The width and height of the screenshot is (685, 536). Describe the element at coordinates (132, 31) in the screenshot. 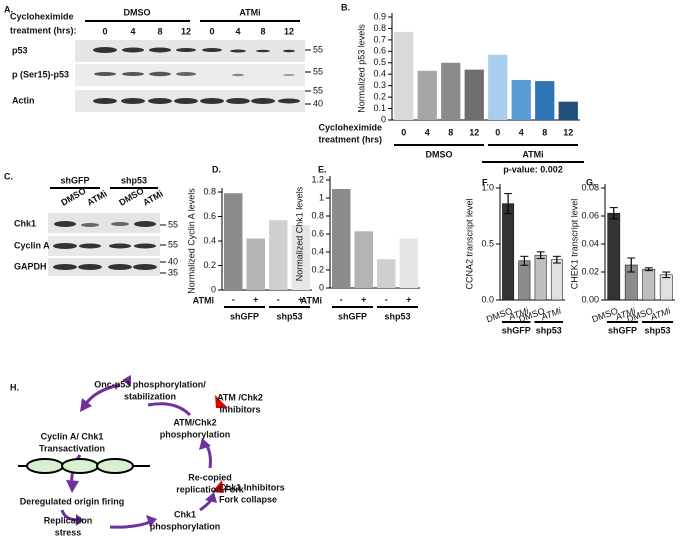

I see `lane-label: 4` at that location.